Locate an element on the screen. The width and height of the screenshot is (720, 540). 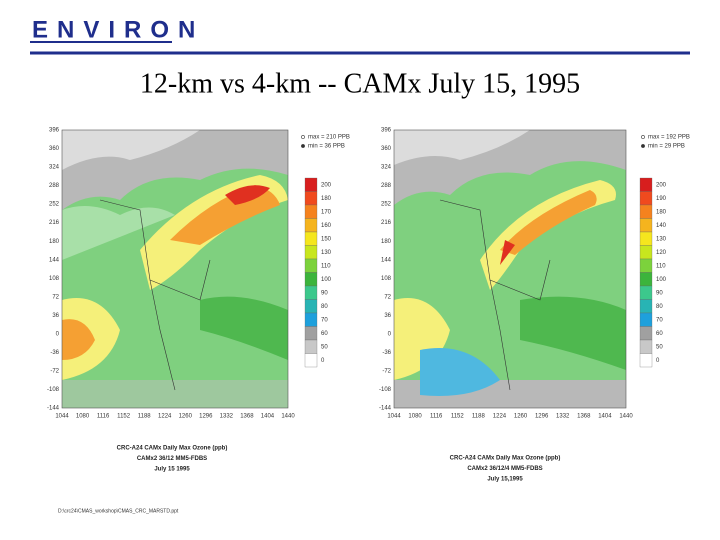
y-tick-label: 360 is located at coordinates (54, 149).